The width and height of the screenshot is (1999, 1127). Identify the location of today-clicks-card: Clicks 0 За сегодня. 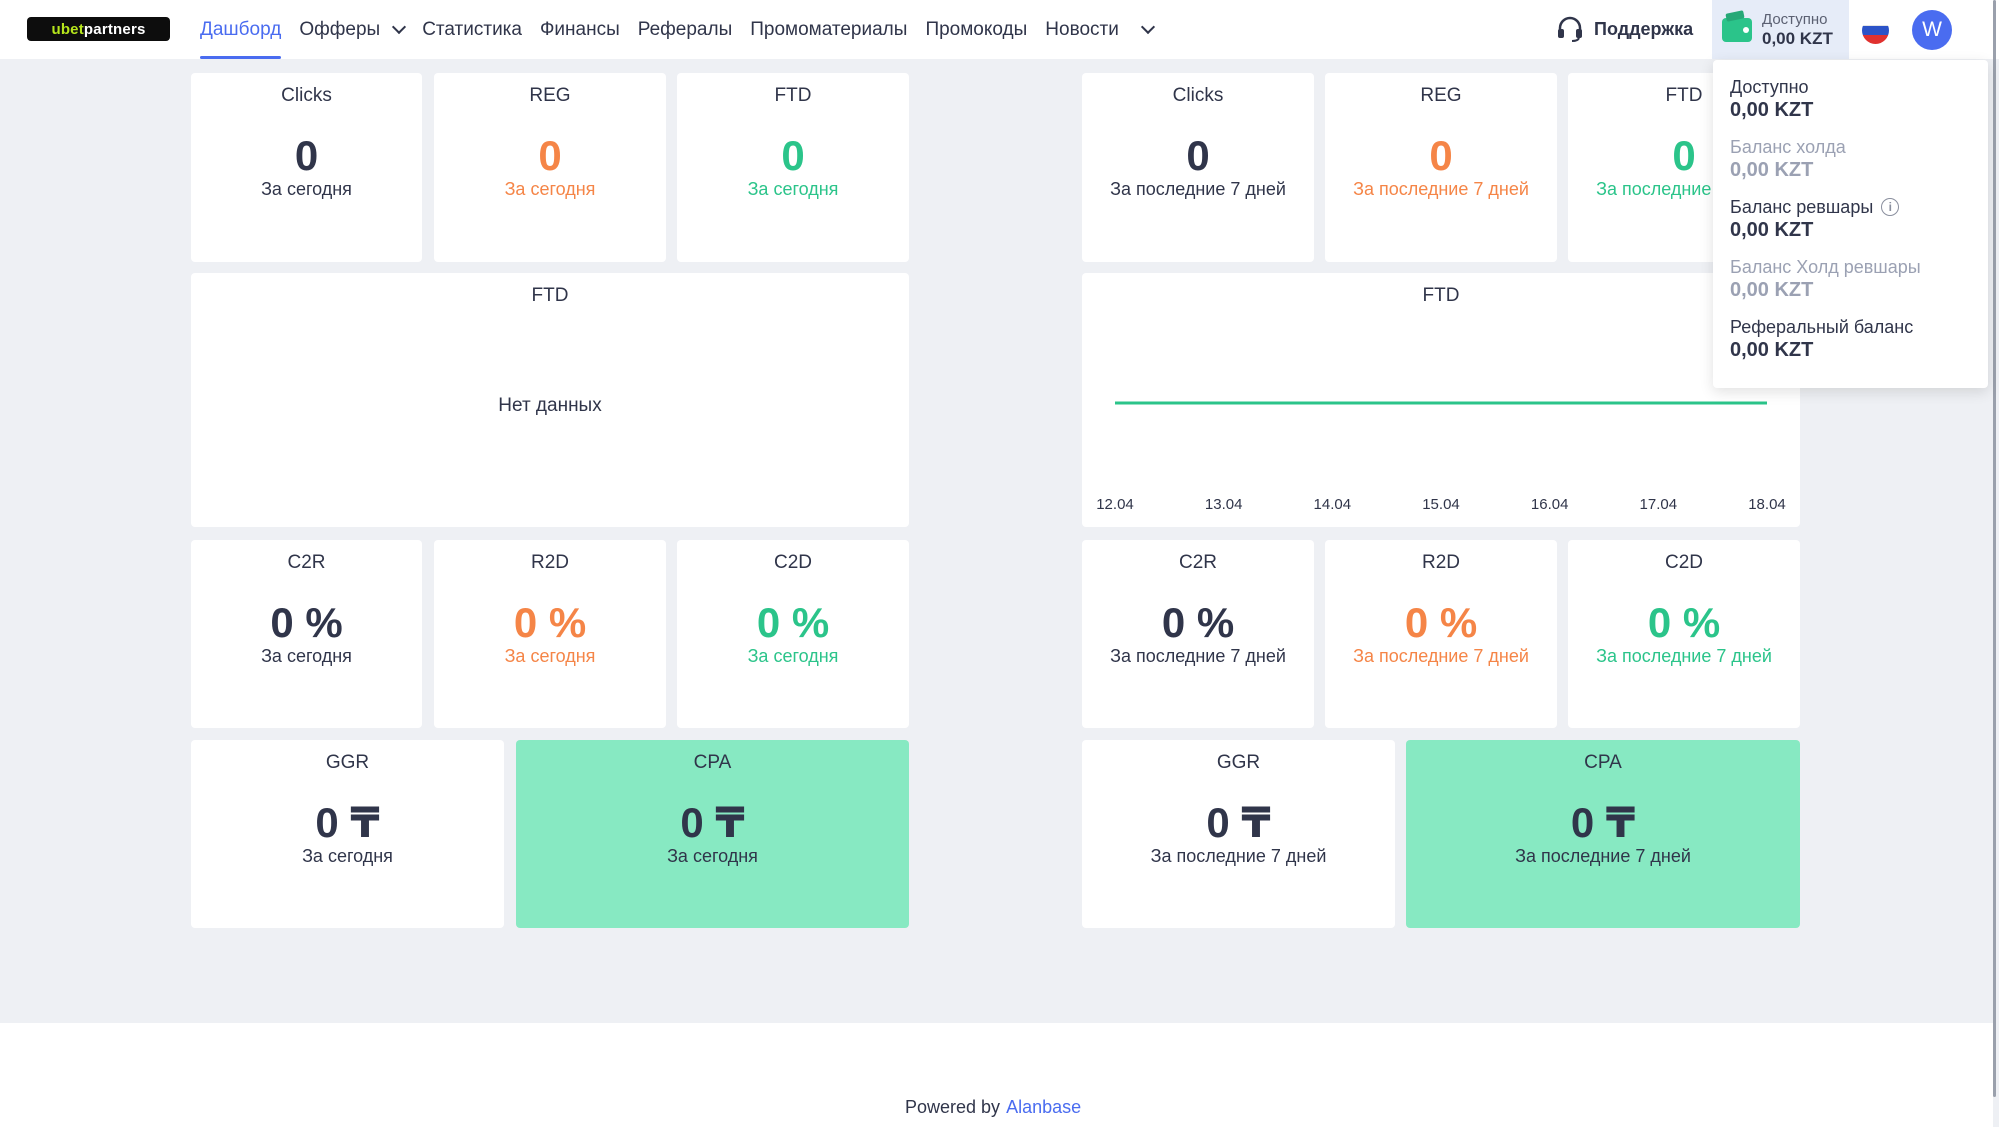
(306, 167).